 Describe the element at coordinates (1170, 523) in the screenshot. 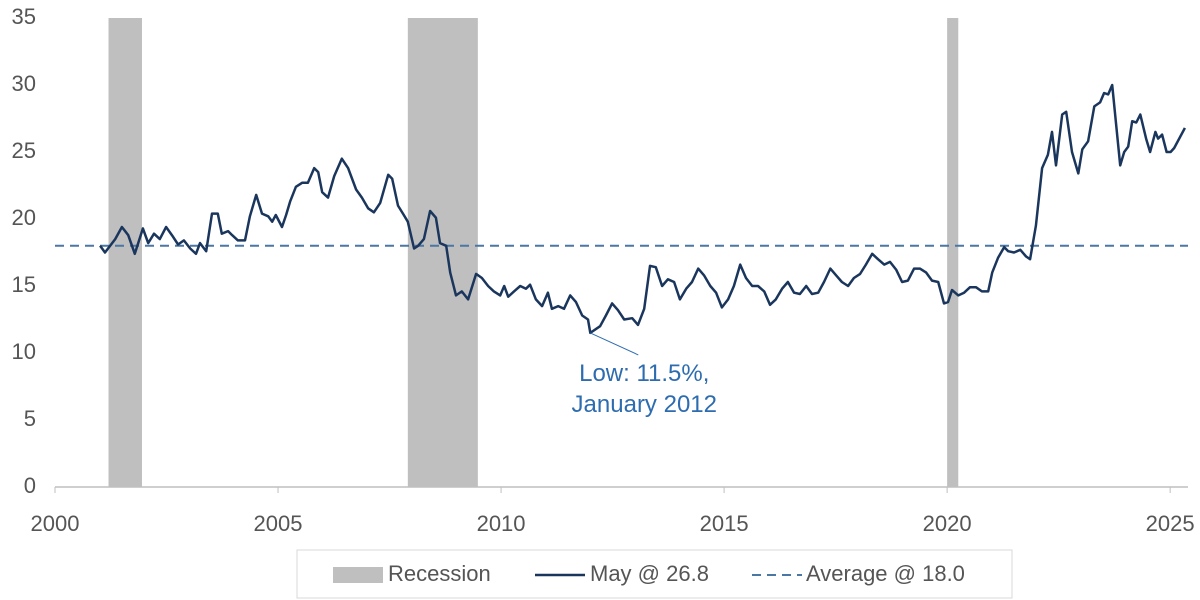

I see `x-tick-label: 2025` at that location.